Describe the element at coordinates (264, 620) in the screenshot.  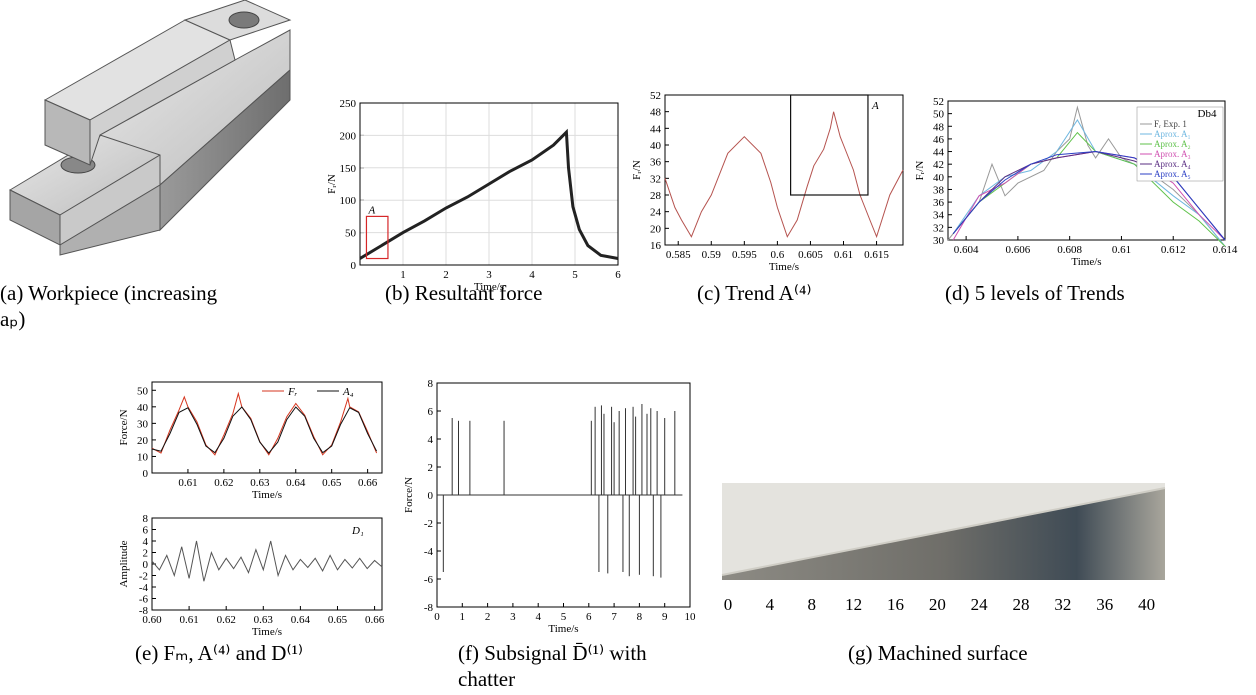
I see `x-tick-label: 0.63` at that location.